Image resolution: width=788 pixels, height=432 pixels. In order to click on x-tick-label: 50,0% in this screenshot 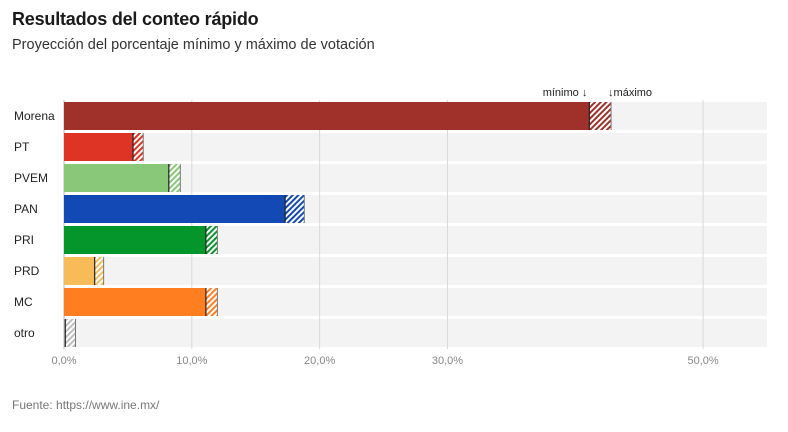, I will do `click(702, 361)`.